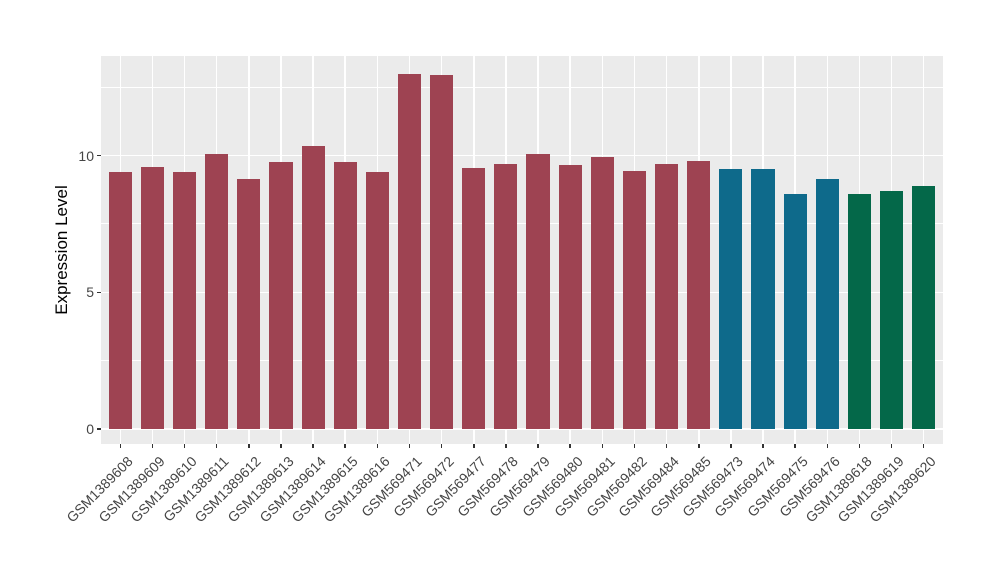 The image size is (1000, 580). I want to click on y-axis: 0 5 10, so click(50, 250).